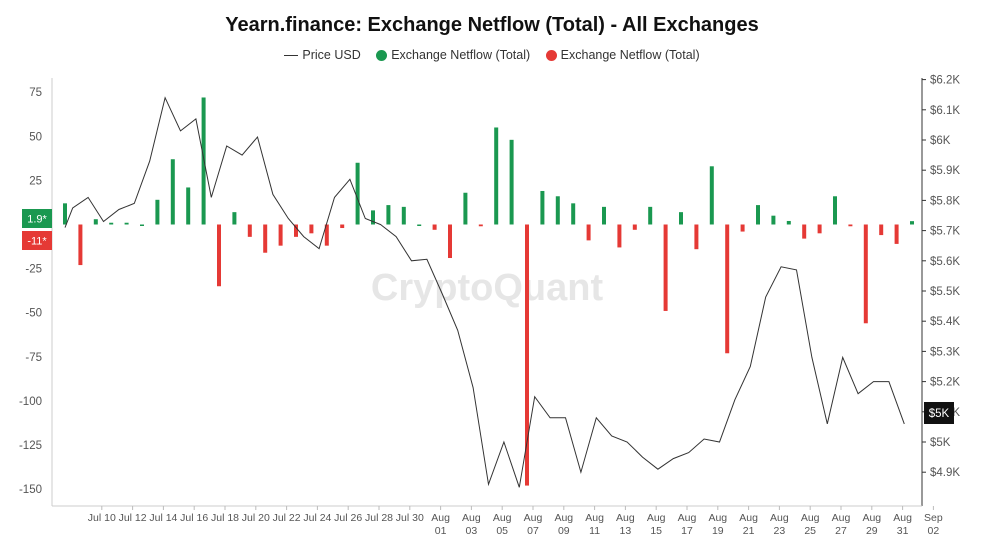 This screenshot has height=554, width=984. Describe the element at coordinates (810, 531) in the screenshot. I see `x-tick-label: 25` at that location.